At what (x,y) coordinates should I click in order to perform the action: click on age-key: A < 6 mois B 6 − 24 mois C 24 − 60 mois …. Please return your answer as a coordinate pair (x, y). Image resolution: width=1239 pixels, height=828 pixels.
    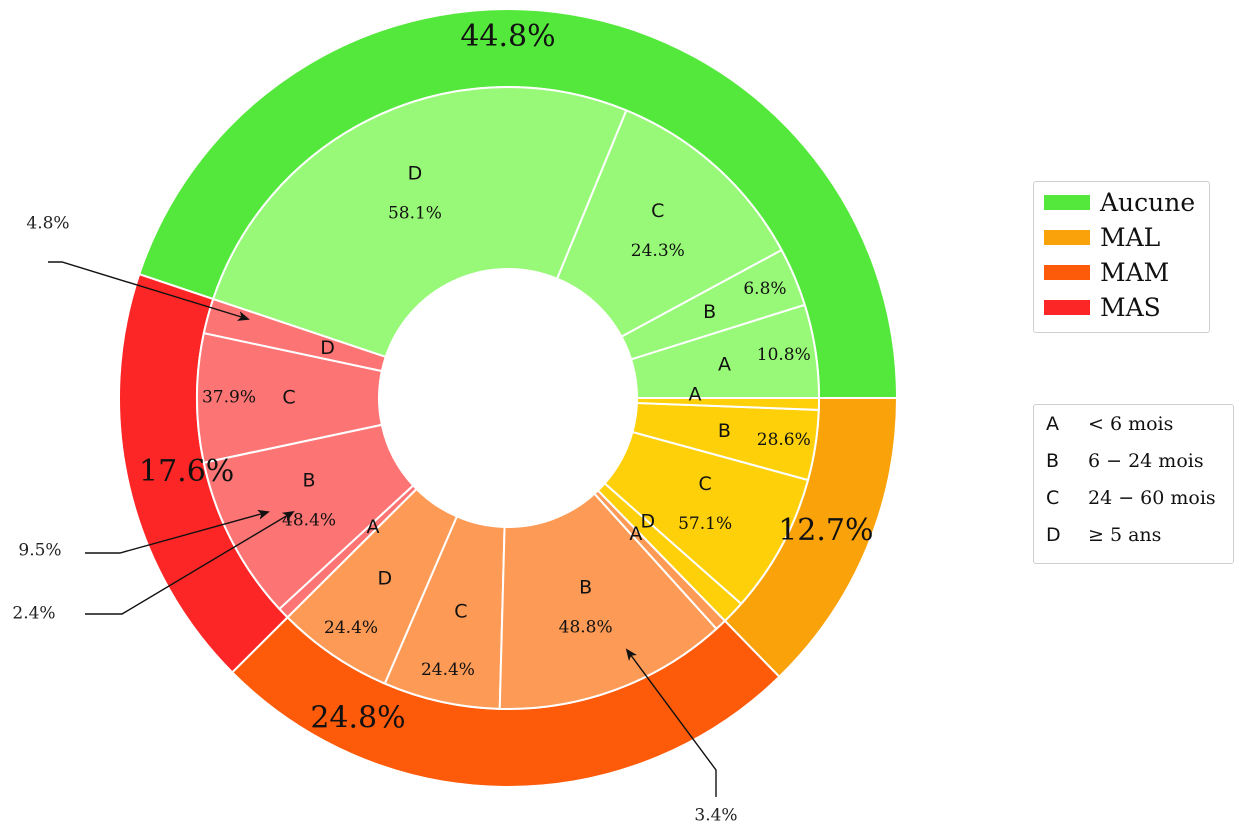
    Looking at the image, I should click on (1133, 484).